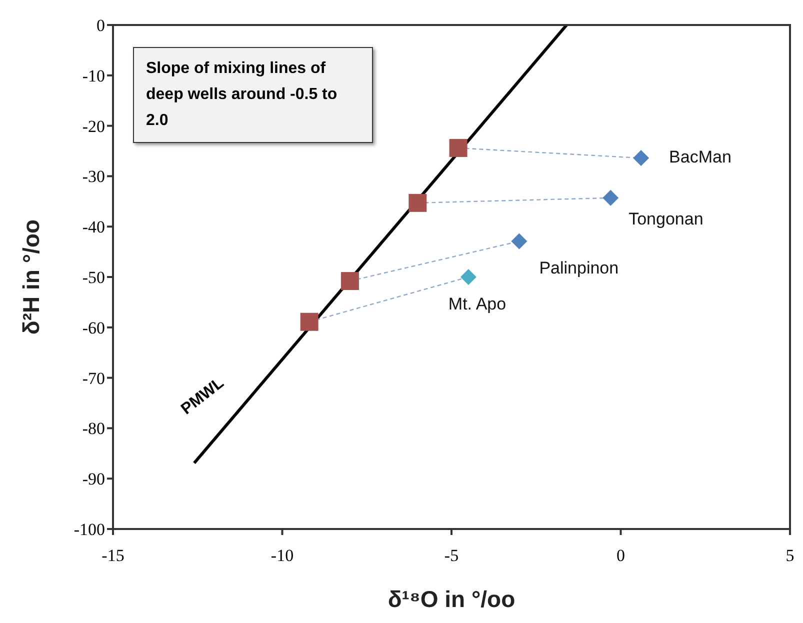  Describe the element at coordinates (113, 556) in the screenshot. I see `x-tick-label: -15` at that location.